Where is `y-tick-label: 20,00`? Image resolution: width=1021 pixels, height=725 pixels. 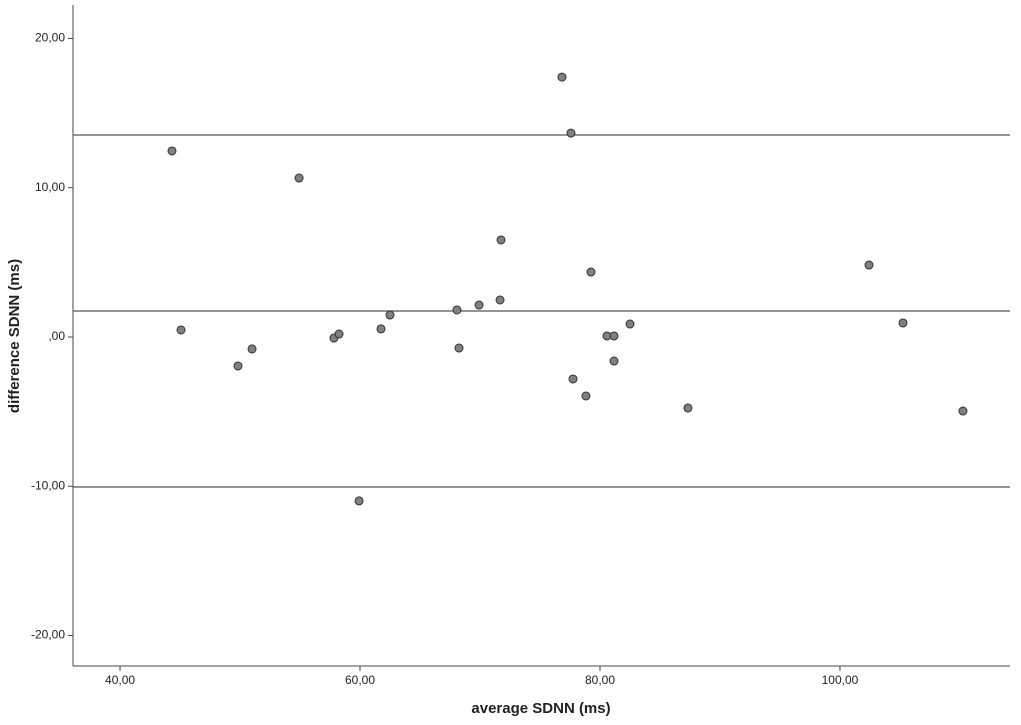 y-tick-label: 20,00 is located at coordinates (50, 38).